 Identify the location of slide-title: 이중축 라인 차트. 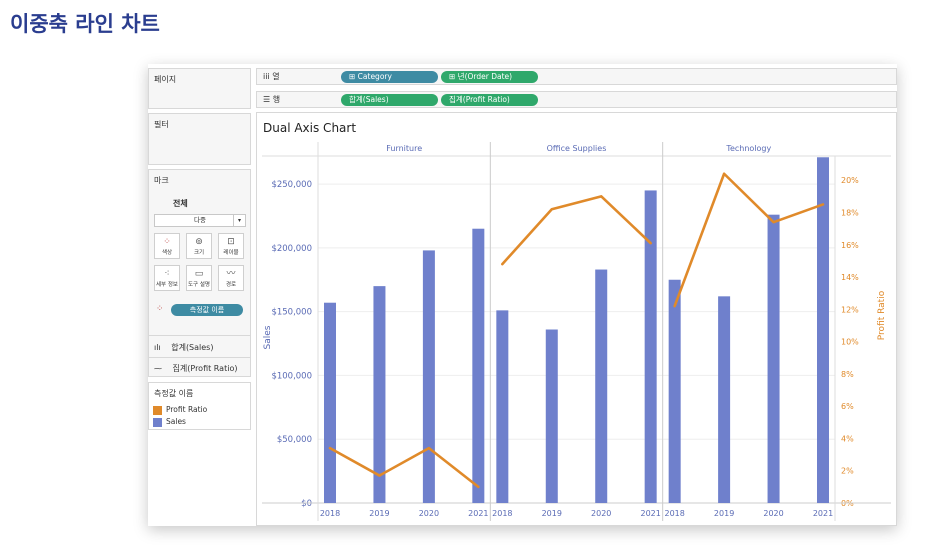
(85, 24).